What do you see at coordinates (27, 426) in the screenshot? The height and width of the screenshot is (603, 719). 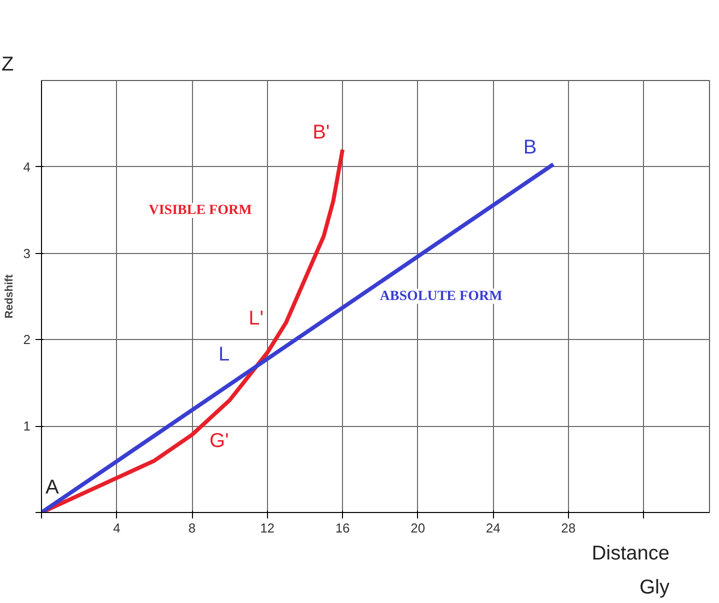 I see `y-tick-label: 1` at bounding box center [27, 426].